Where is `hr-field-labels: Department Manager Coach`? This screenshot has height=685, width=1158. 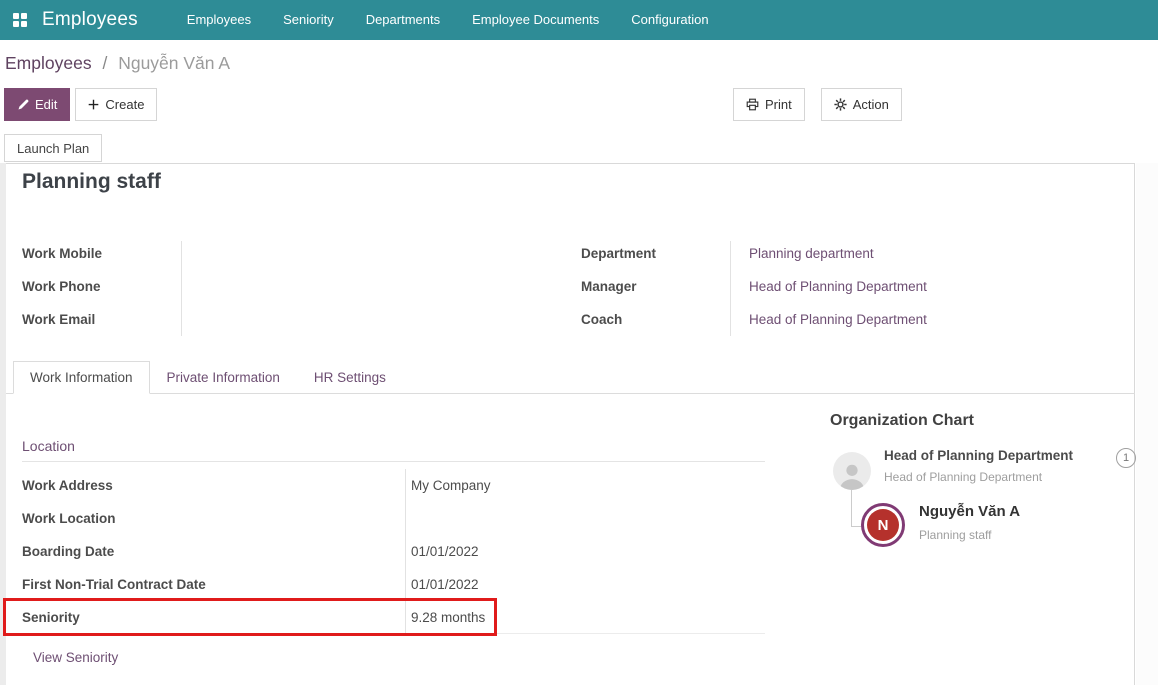 hr-field-labels: Department Manager Coach is located at coordinates (653, 286).